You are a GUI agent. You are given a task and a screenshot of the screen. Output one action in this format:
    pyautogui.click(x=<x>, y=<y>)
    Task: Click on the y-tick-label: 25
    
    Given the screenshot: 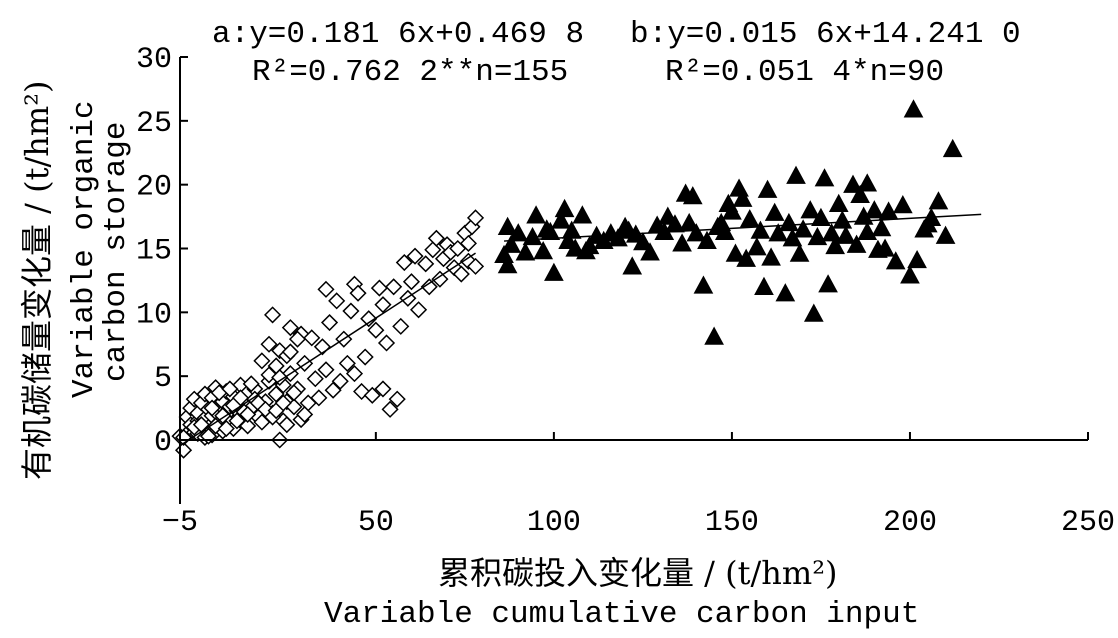 What is the action you would take?
    pyautogui.click(x=154, y=124)
    